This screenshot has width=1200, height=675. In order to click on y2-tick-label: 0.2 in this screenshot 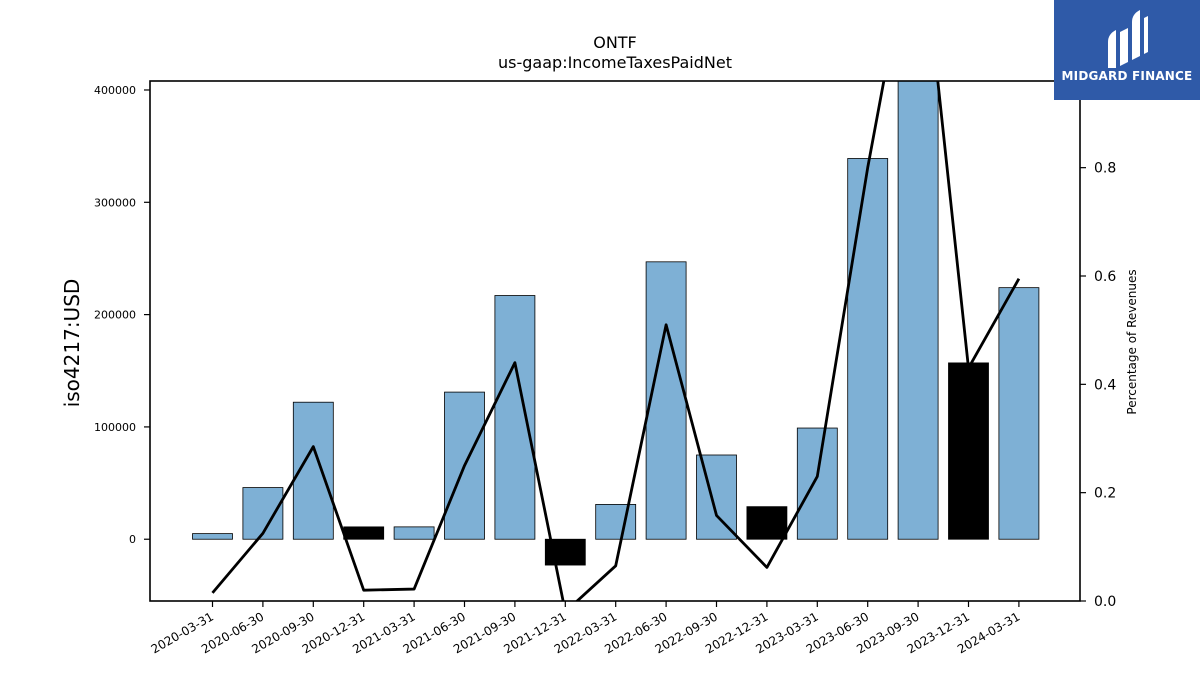, I will do `click(1105, 494)`.